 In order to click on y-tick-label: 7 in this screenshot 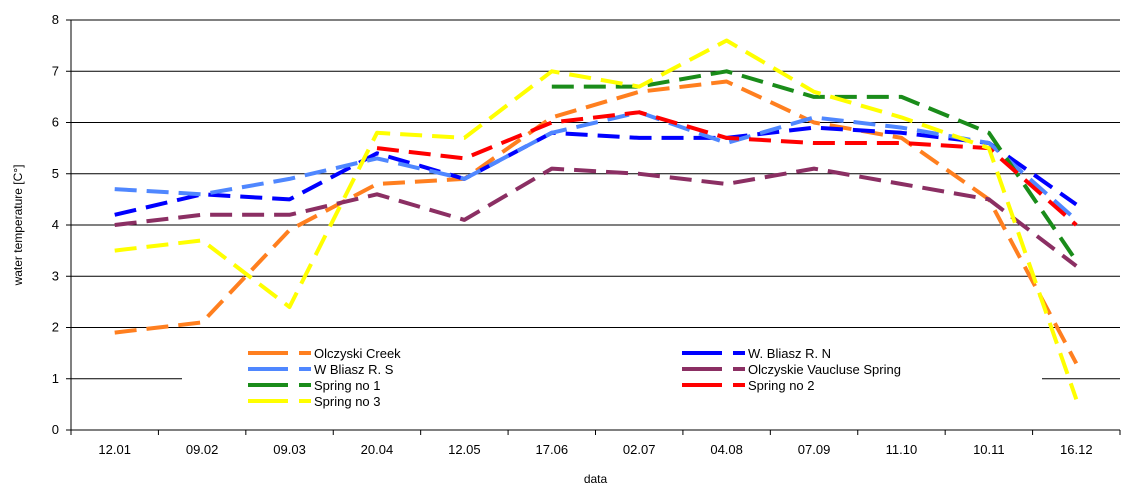, I will do `click(55, 70)`.